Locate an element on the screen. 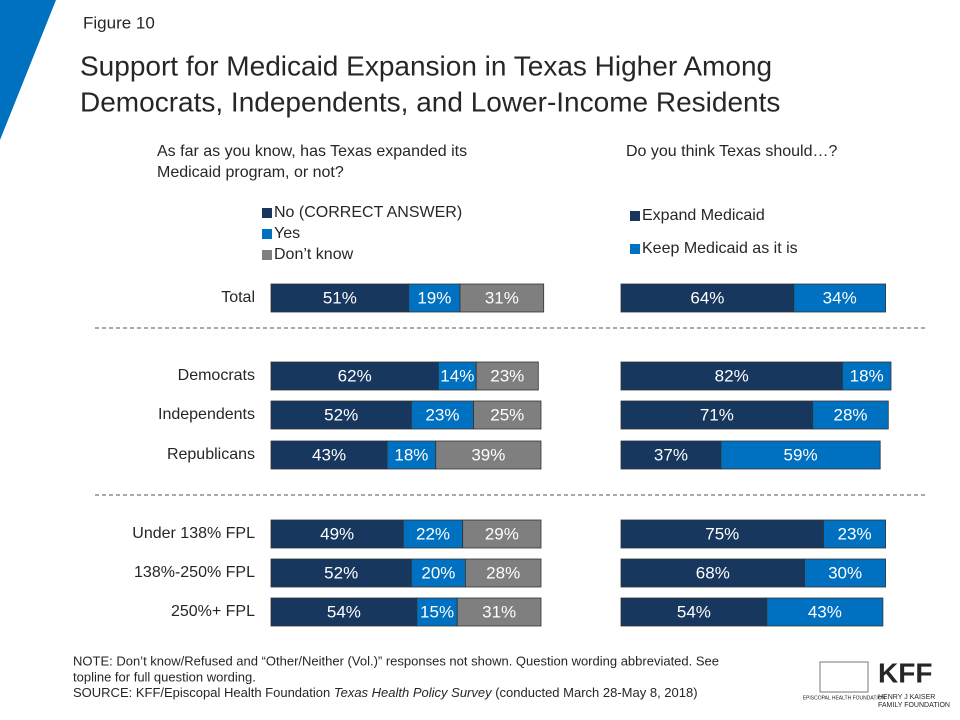 The image size is (960, 720). category-label: 138%-250% FPL is located at coordinates (194, 572).